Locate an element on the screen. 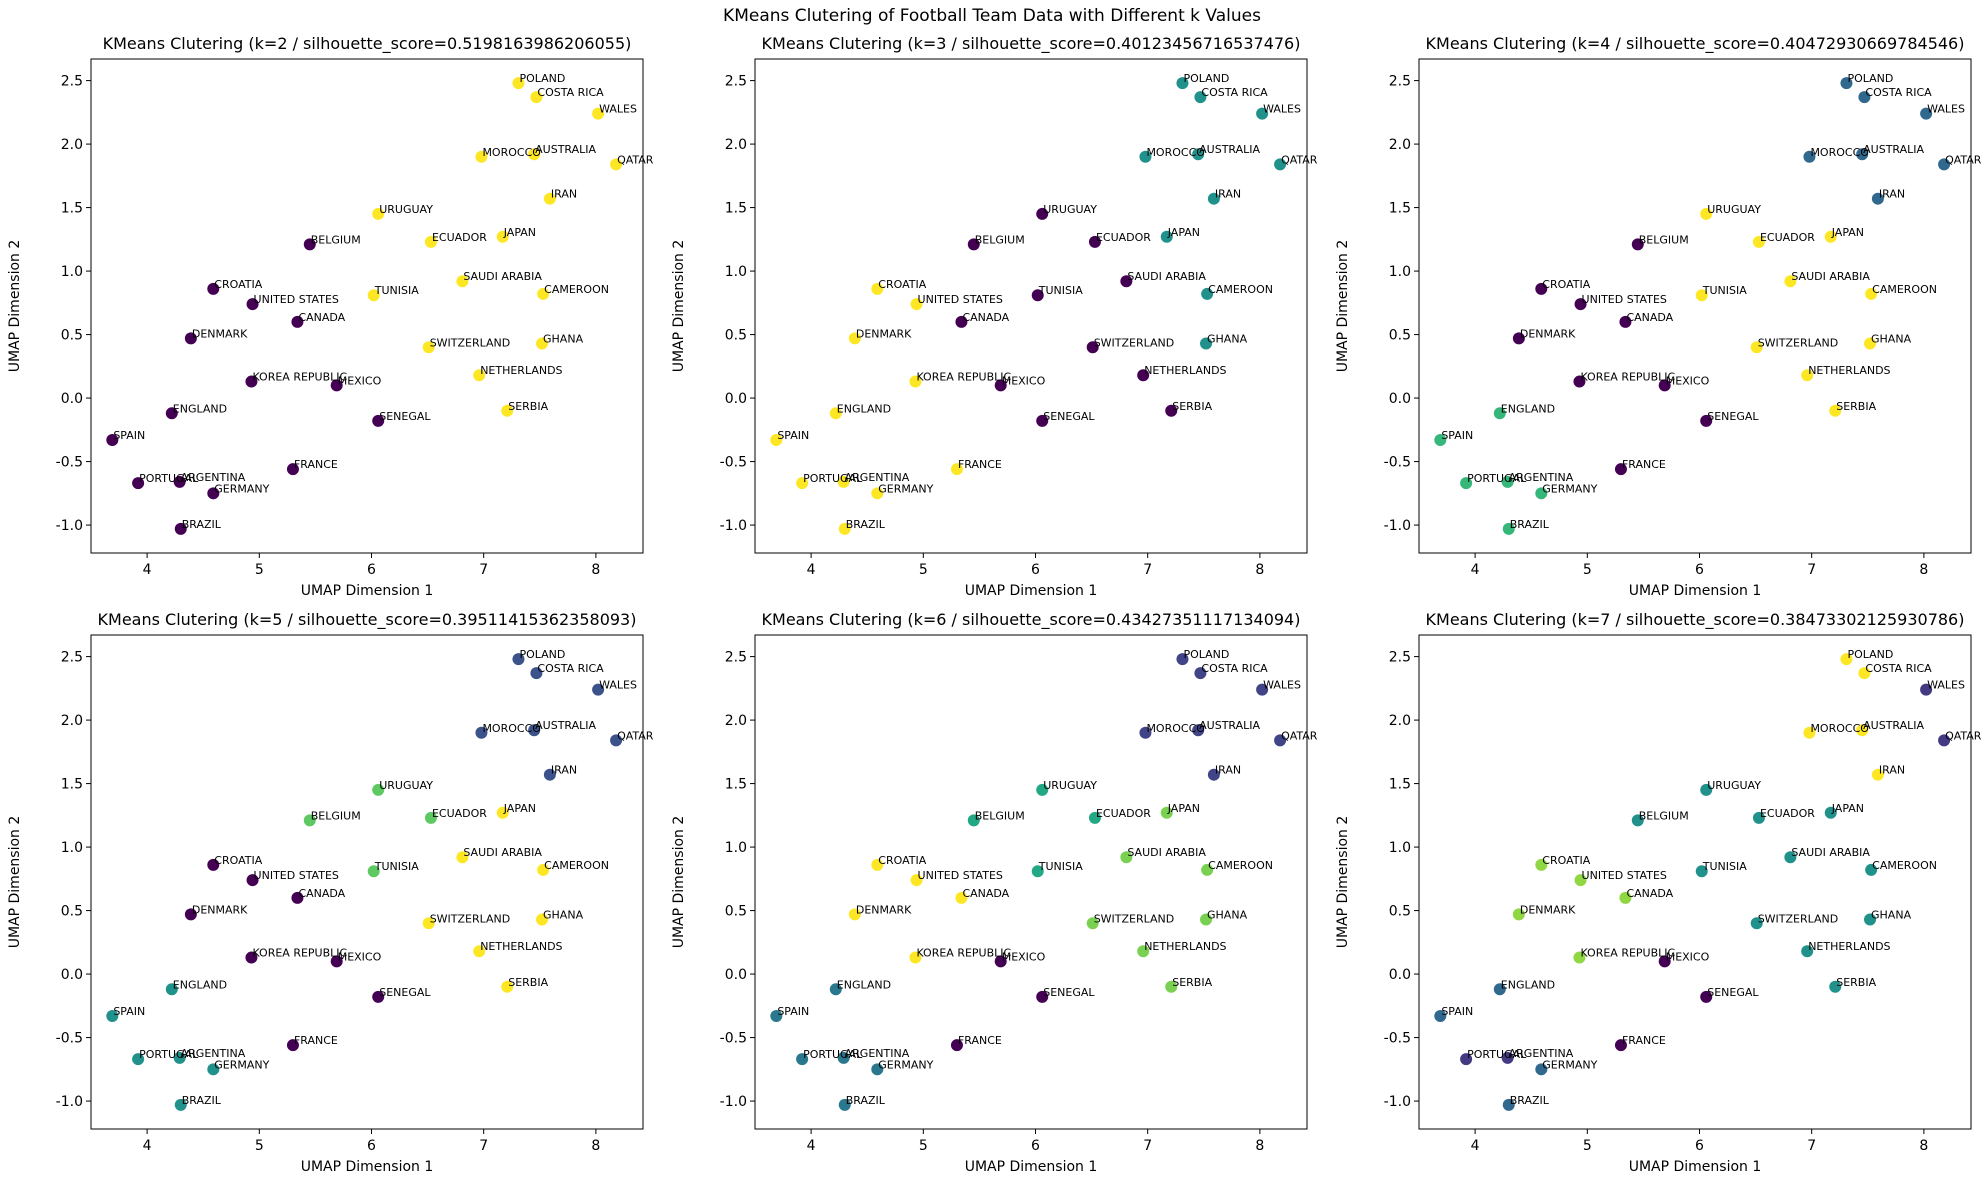  y-axis-label: UMAP Dimension 2 is located at coordinates (15, 882).